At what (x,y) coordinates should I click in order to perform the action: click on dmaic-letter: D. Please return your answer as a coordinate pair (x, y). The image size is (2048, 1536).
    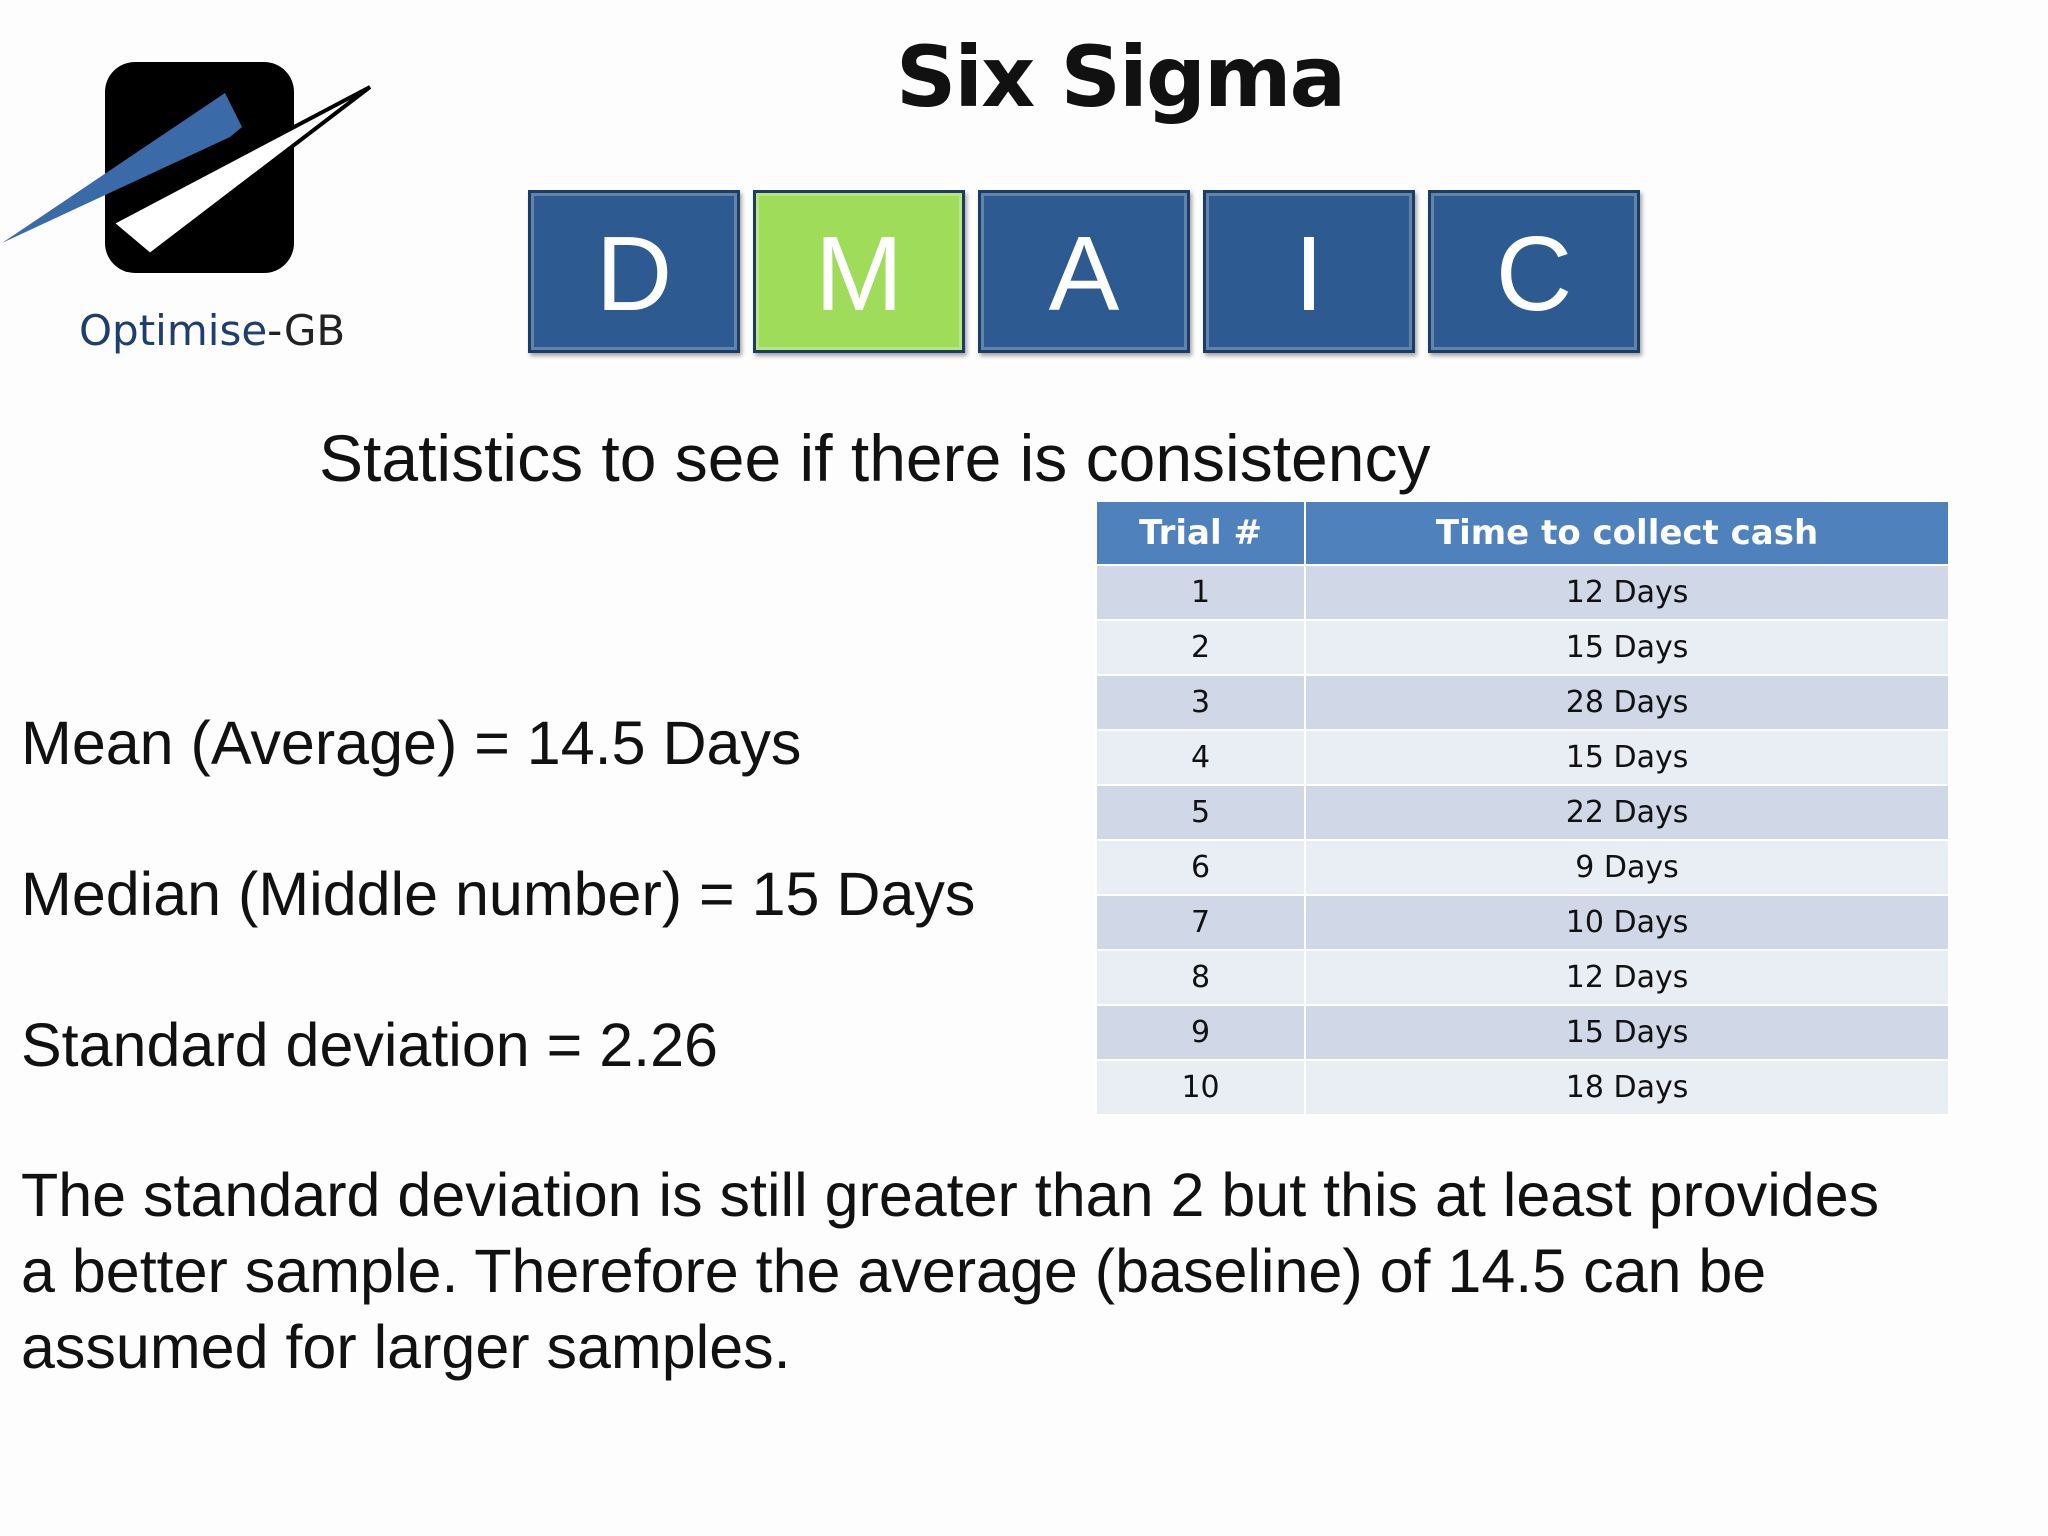
    Looking at the image, I should click on (634, 274).